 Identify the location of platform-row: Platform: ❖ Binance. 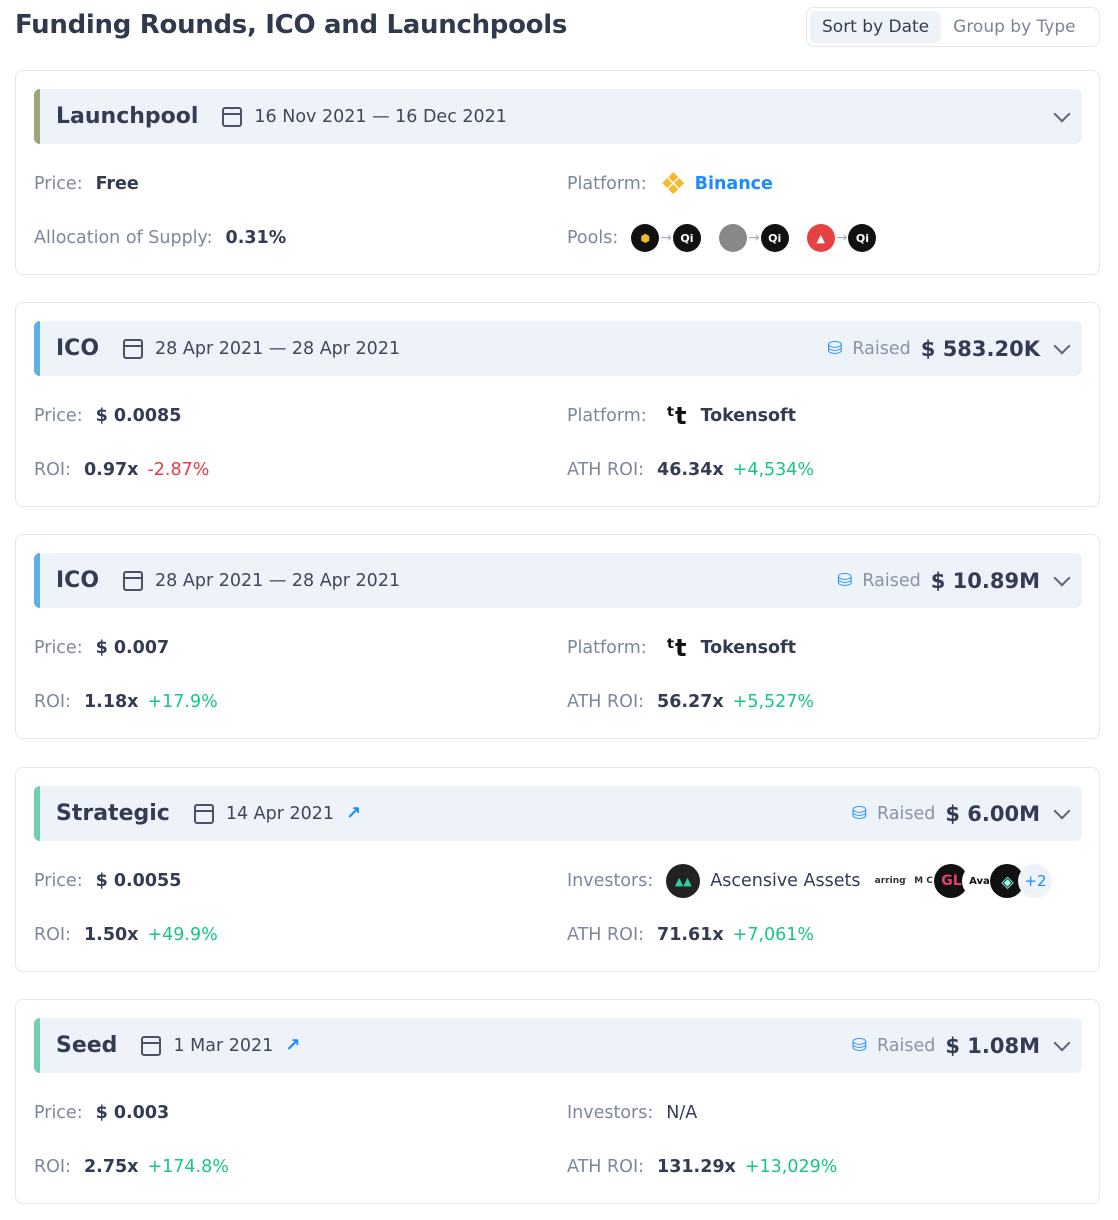
(670, 184).